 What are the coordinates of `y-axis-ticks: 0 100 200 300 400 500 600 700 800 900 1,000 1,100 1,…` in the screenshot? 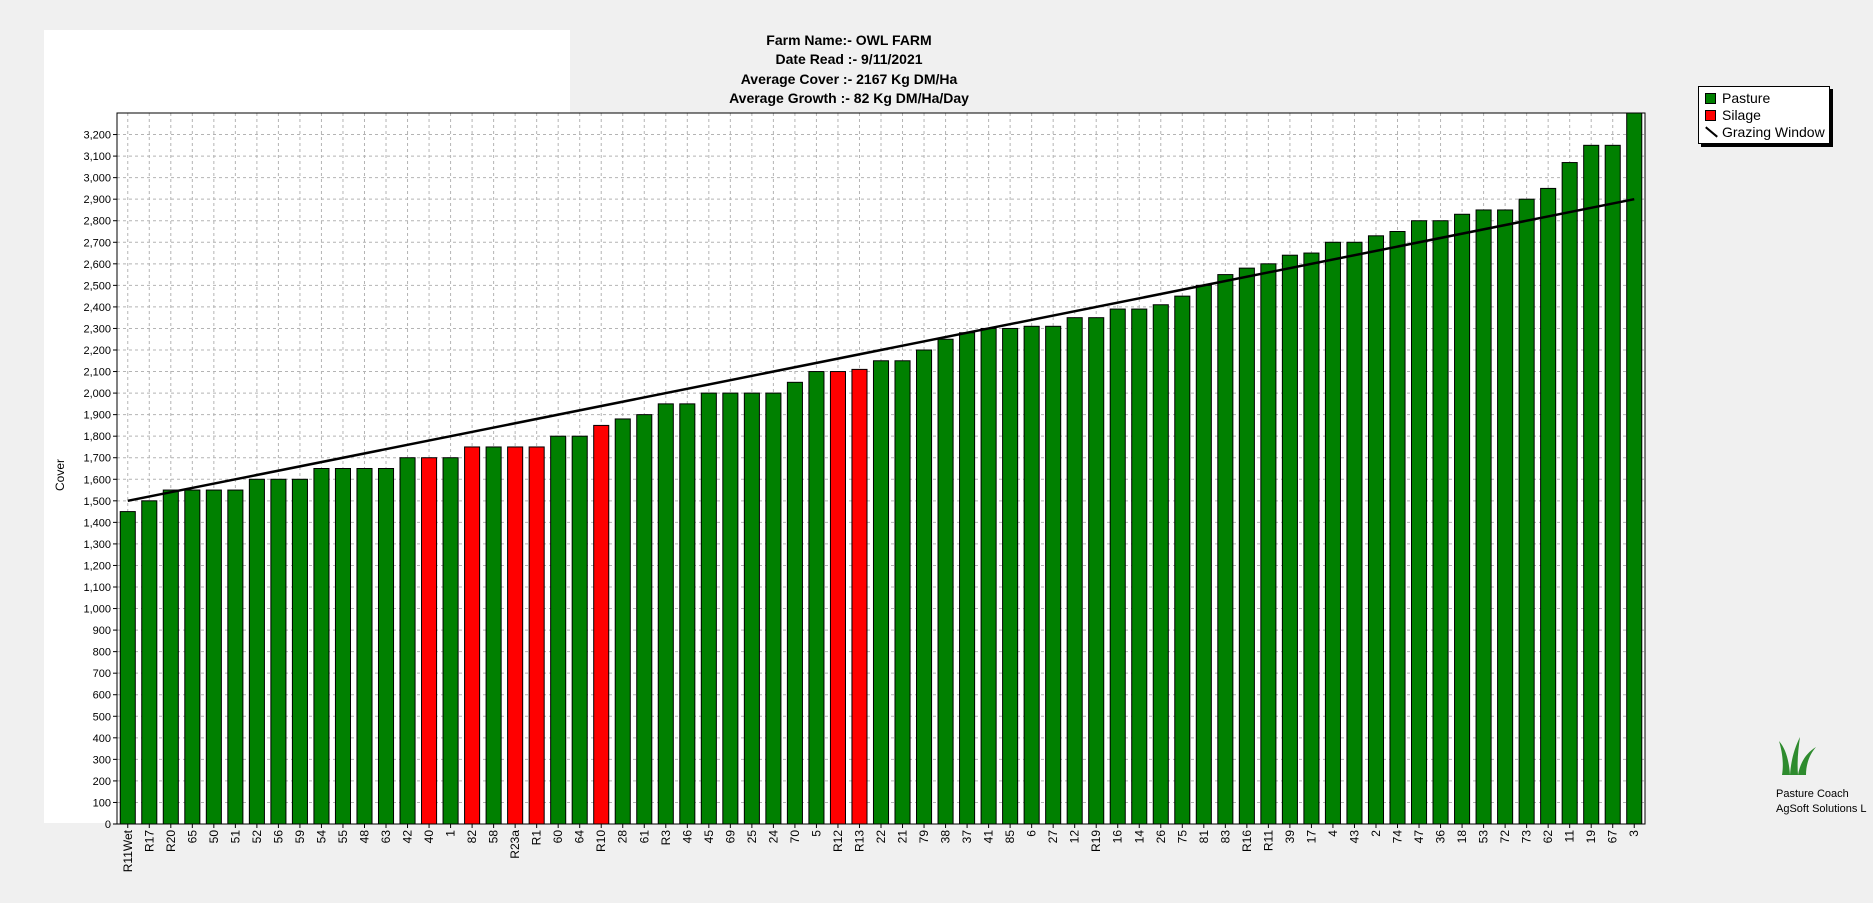 It's located at (100, 480).